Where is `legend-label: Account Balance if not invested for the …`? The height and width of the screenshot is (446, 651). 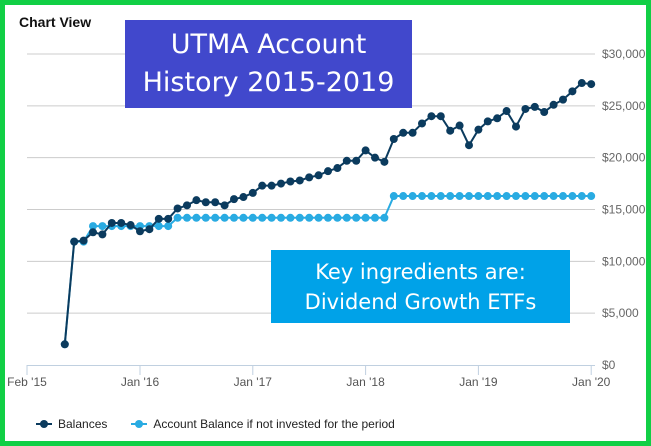 legend-label: Account Balance if not invested for the … is located at coordinates (274, 424).